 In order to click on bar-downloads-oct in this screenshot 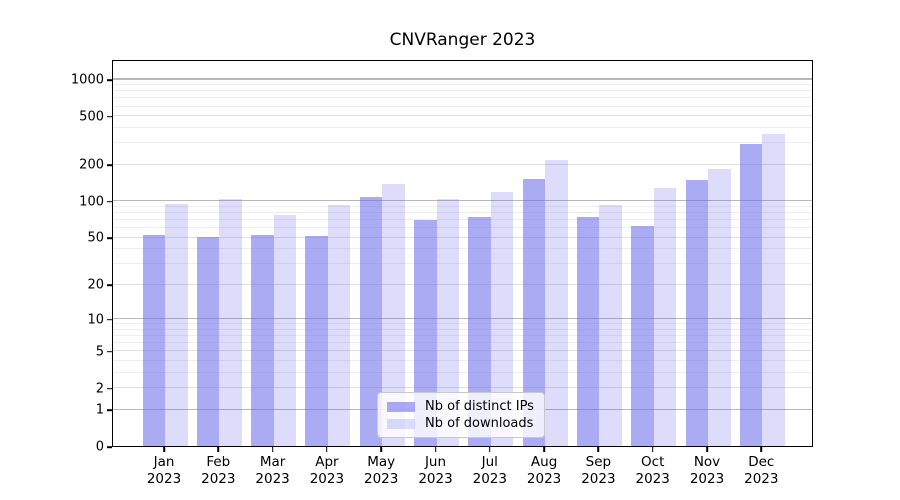, I will do `click(665, 317)`.